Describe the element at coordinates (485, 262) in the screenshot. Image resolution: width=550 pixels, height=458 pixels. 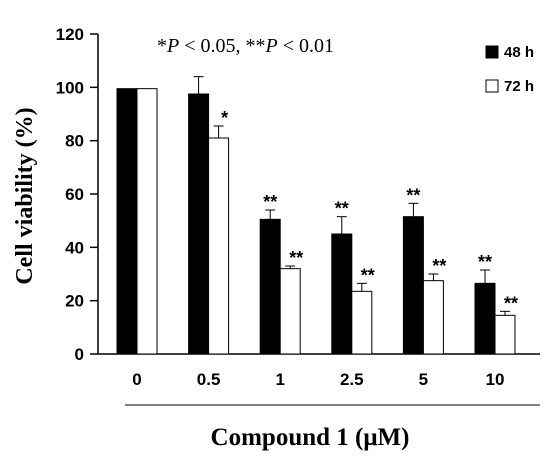
I see `significance-48h-10: **` at that location.